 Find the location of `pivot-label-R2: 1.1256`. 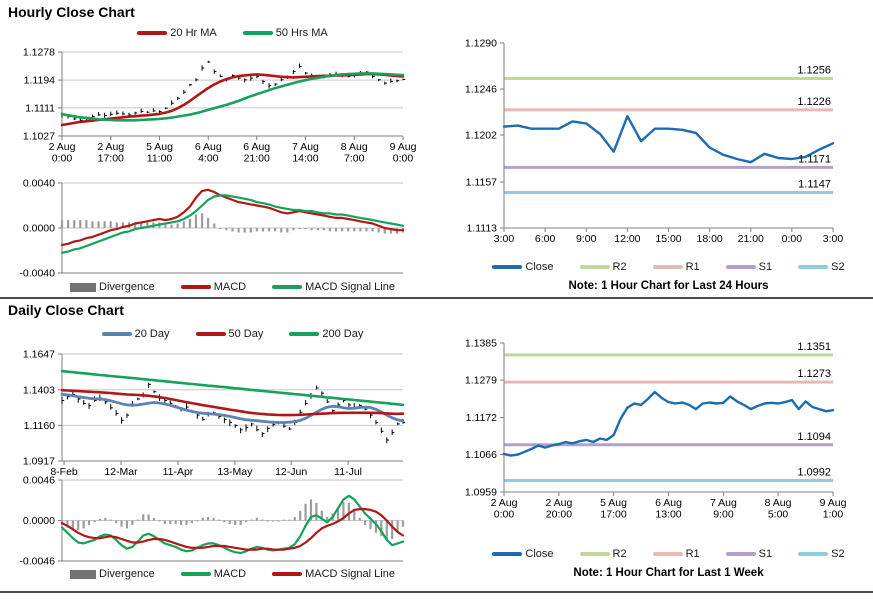

pivot-label-R2: 1.1256 is located at coordinates (814, 71).